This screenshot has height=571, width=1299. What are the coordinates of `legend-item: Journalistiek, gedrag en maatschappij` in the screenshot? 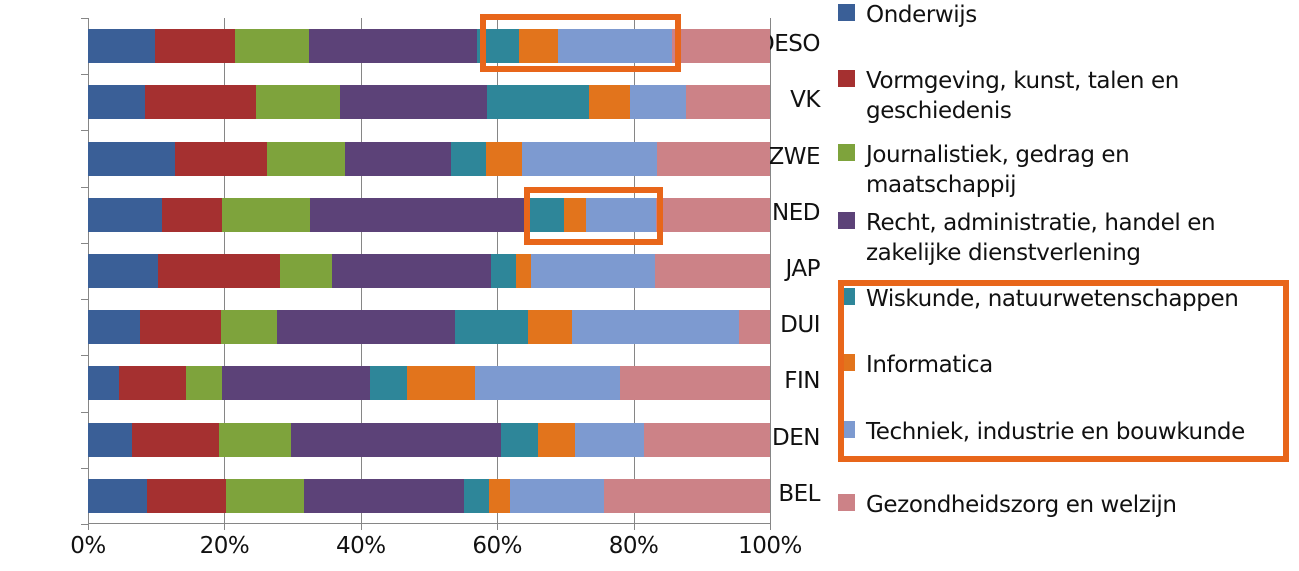 It's located at (1060, 170).